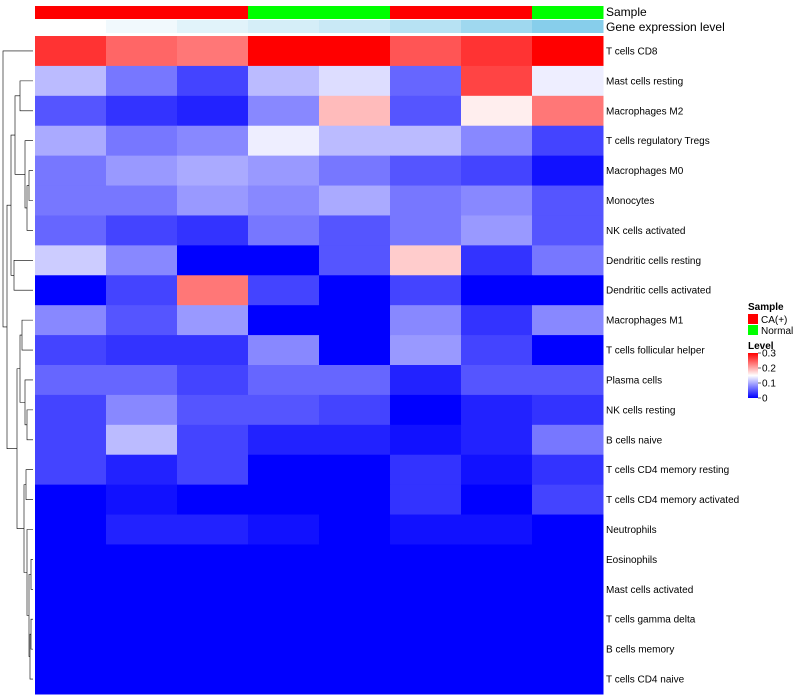 This screenshot has height=700, width=800. What do you see at coordinates (769, 369) in the screenshot?
I see `legend-level-tick-label: 0.2` at bounding box center [769, 369].